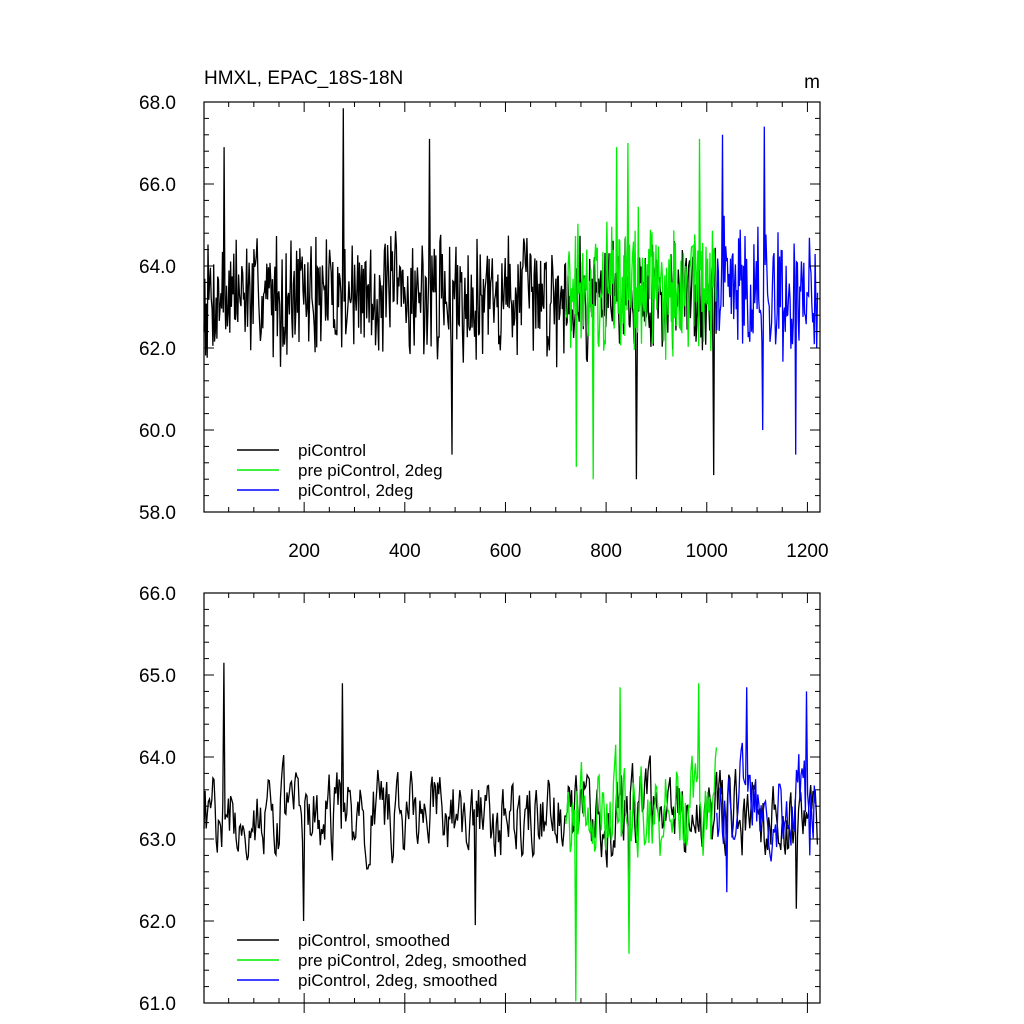  What do you see at coordinates (157, 676) in the screenshot?
I see `y-tick-label: 65.0` at bounding box center [157, 676].